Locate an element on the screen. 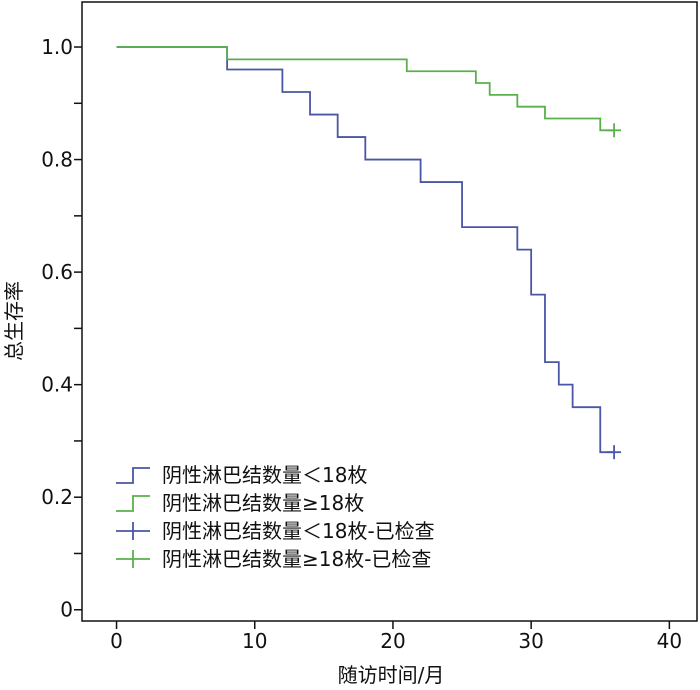 This screenshot has height=690, width=700. legend-label: 阴性淋巴结数量≥18枚 is located at coordinates (263, 503).